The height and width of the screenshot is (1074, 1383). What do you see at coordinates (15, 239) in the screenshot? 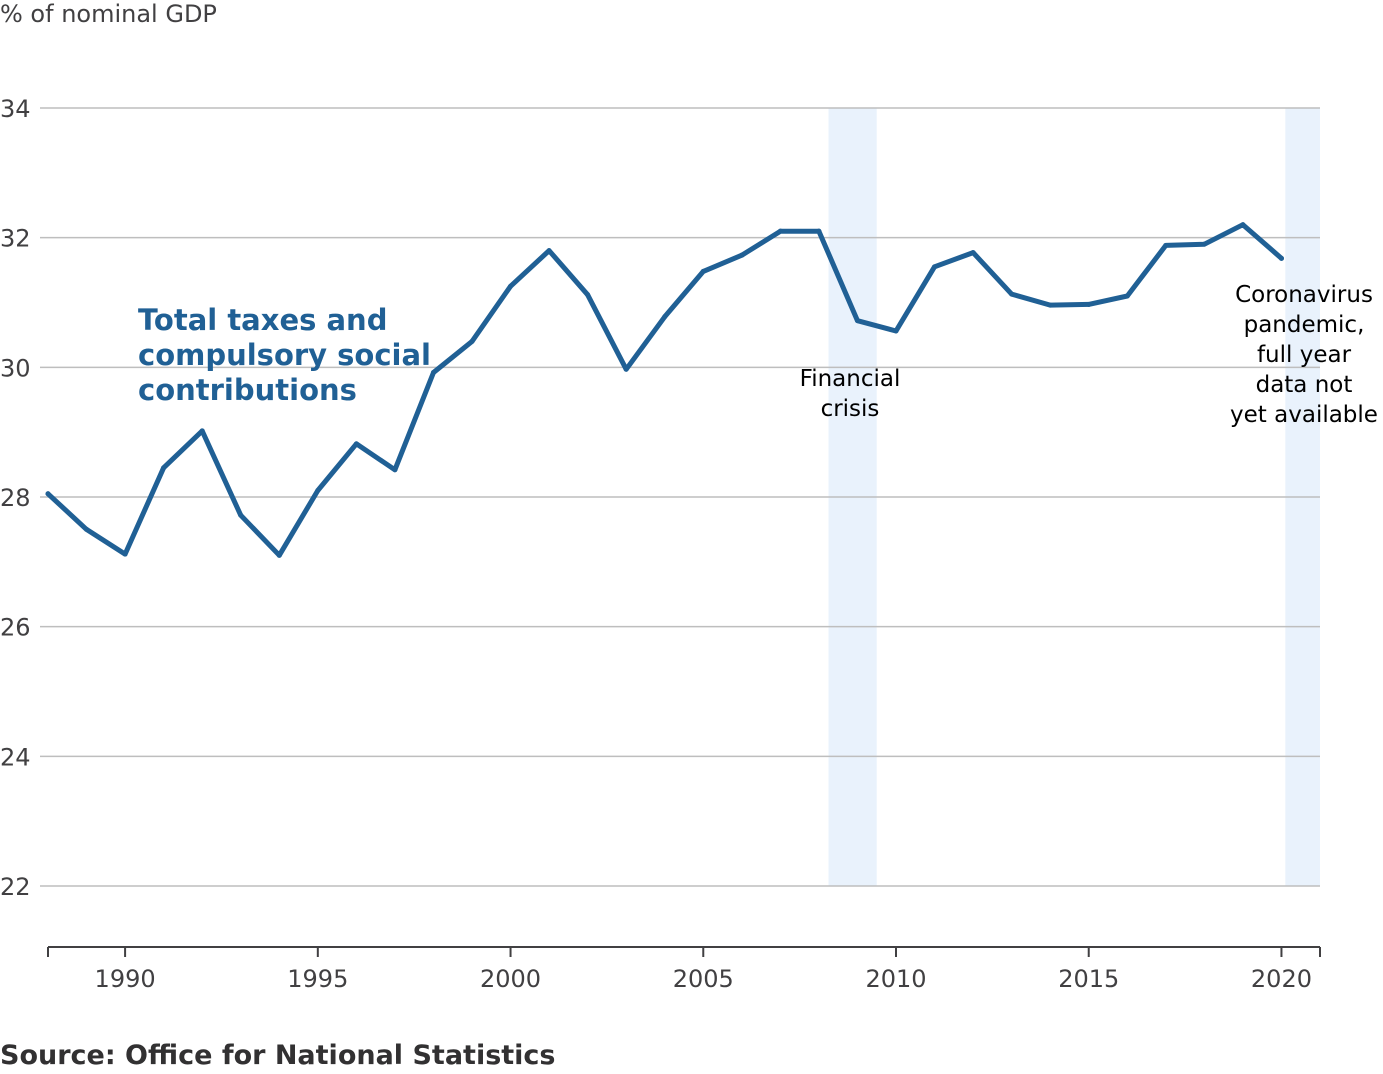
I see `y-tick-label-32: 32` at bounding box center [15, 239].